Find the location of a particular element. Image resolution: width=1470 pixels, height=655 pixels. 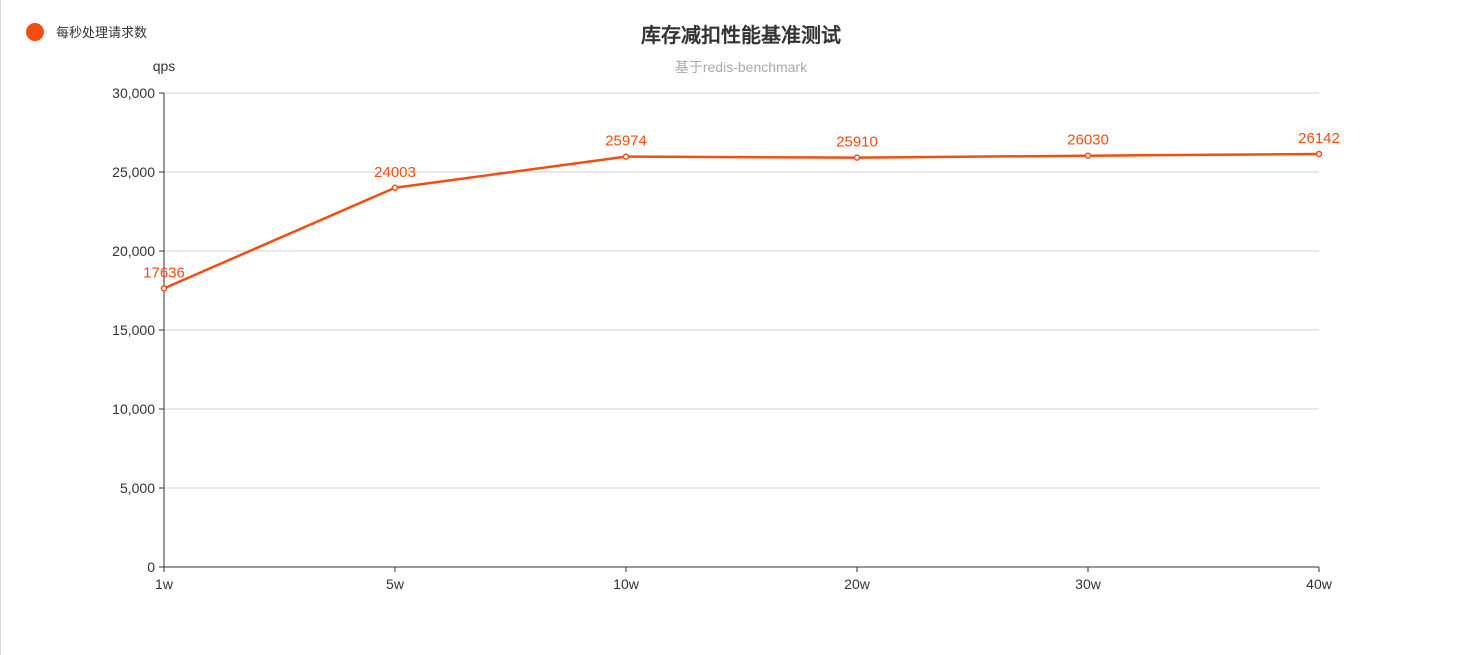

x-tick-label: 20w is located at coordinates (857, 584).